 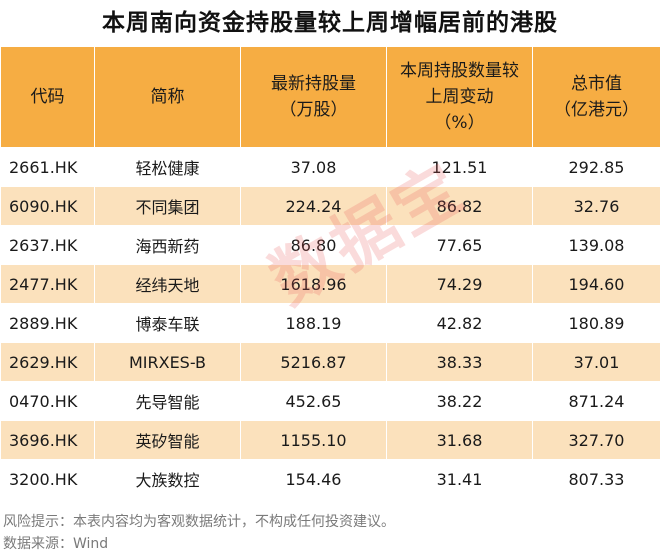 I want to click on table-cell: 1618.96, so click(x=313, y=284).